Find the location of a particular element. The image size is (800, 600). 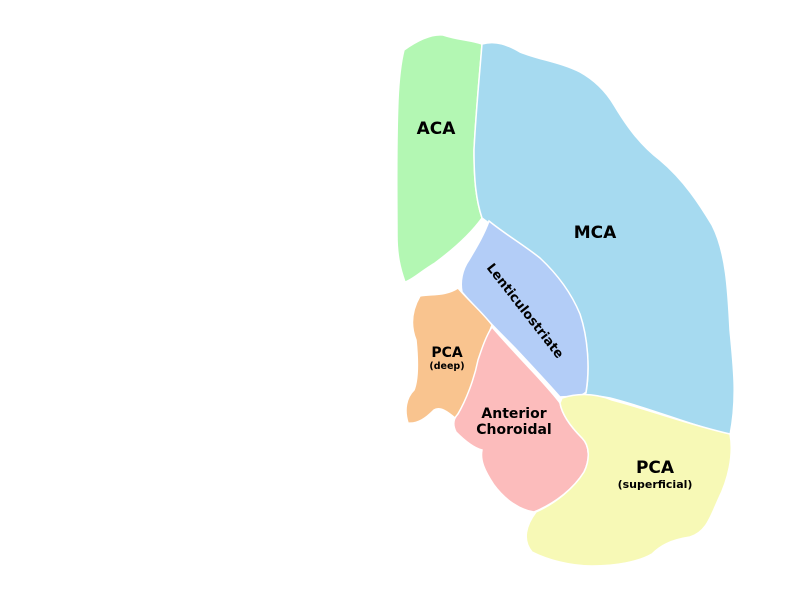

pca-superficial-sublabel: (superficial) is located at coordinates (655, 484).